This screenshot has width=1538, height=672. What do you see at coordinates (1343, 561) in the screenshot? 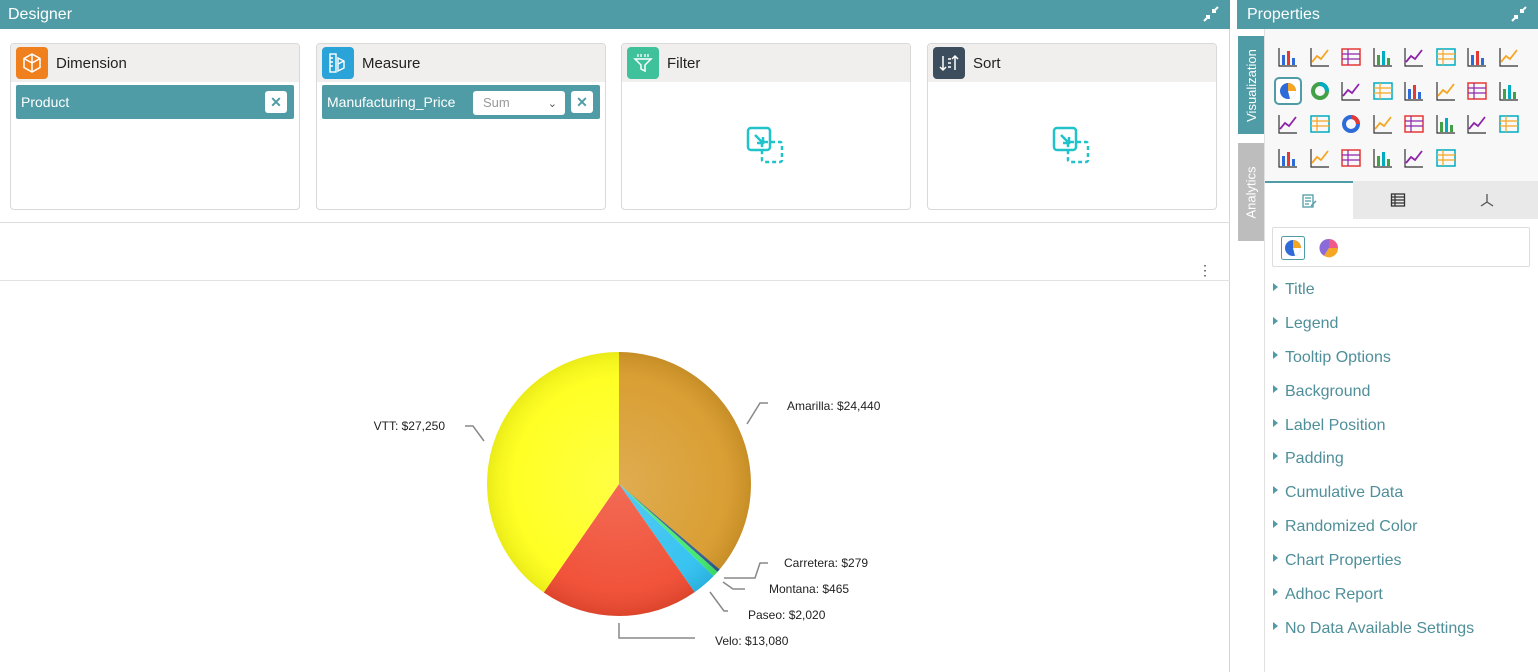
I see `property-item-label: Chart Properties` at bounding box center [1343, 561].